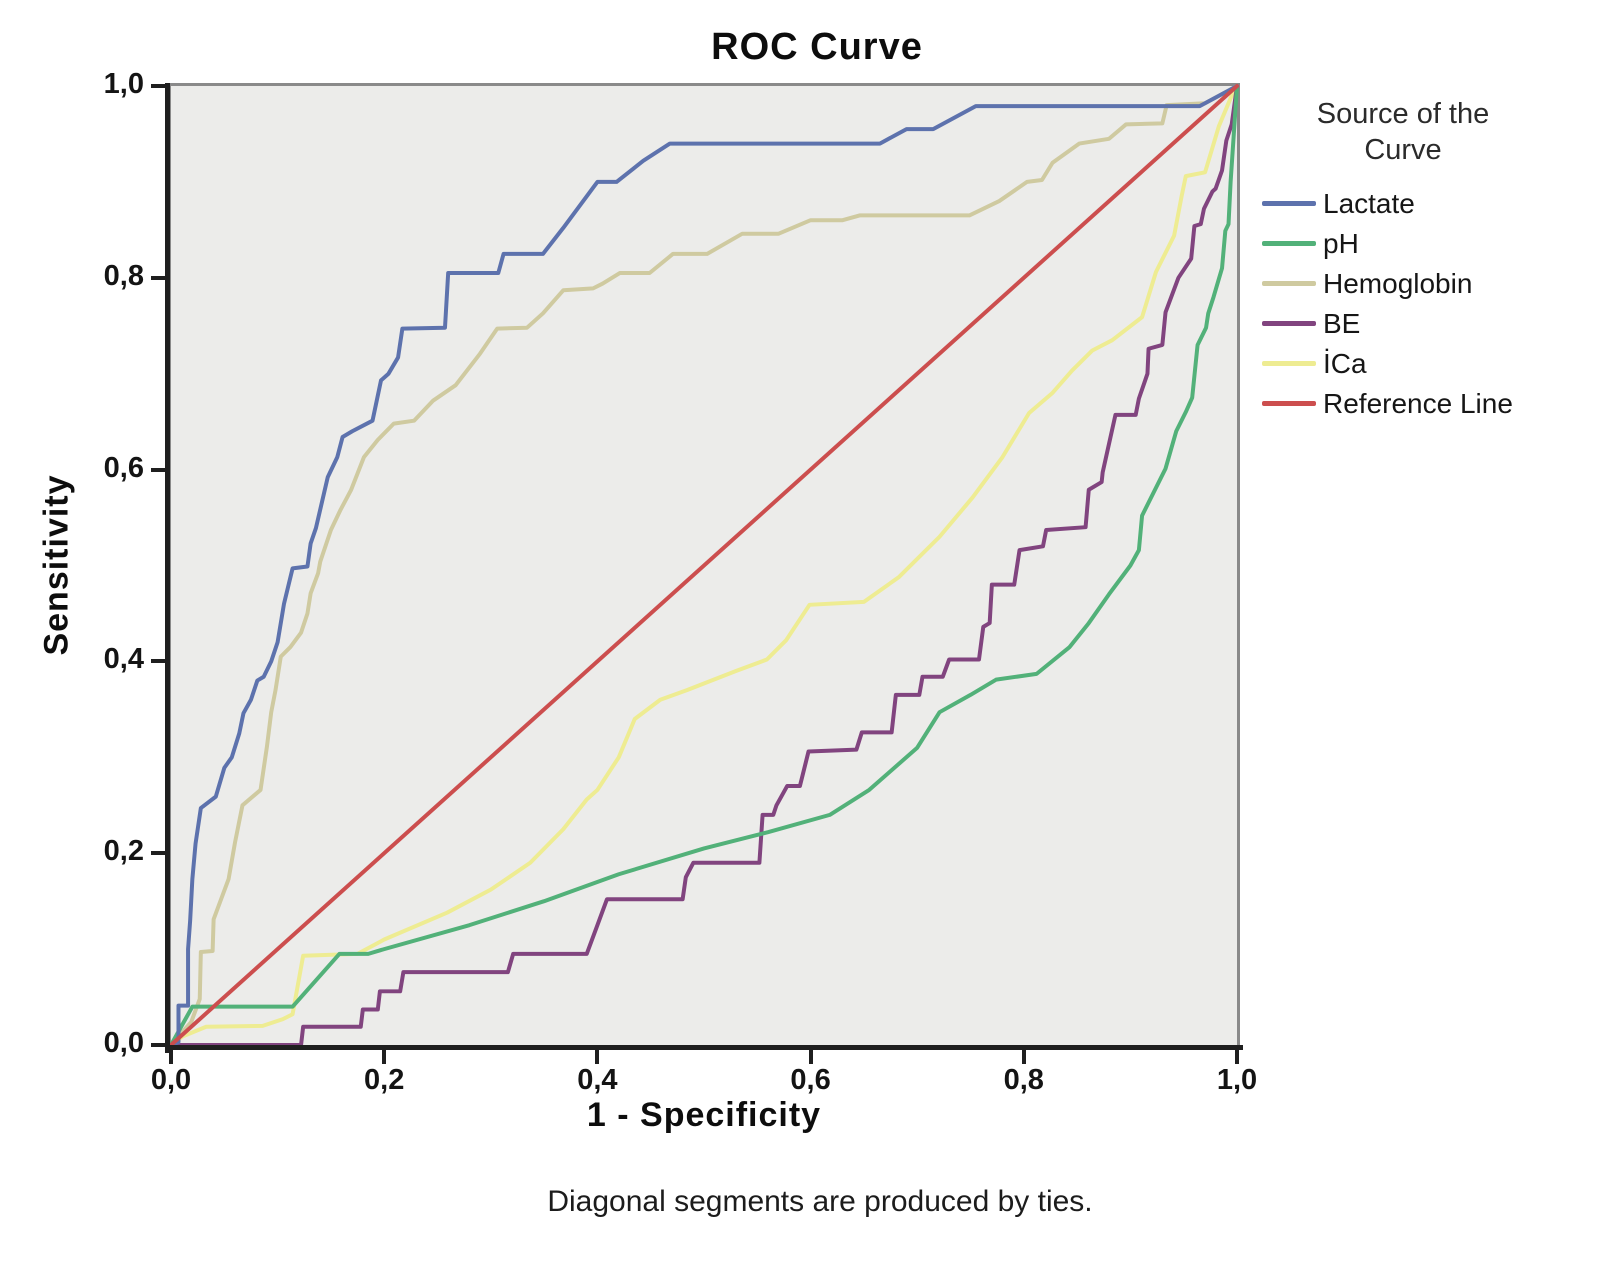  I want to click on y-tick-label: 0,4, so click(123, 659).